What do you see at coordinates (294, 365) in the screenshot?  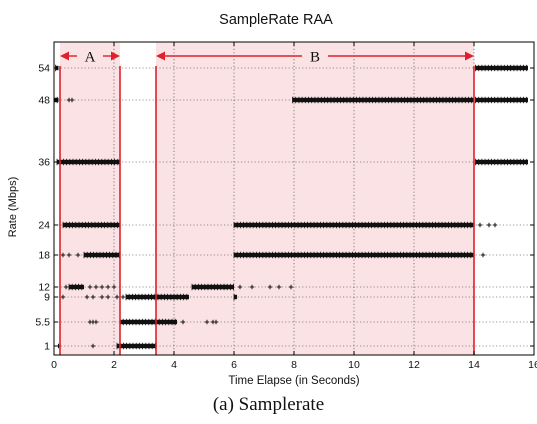 I see `x-tick-label: 8` at bounding box center [294, 365].